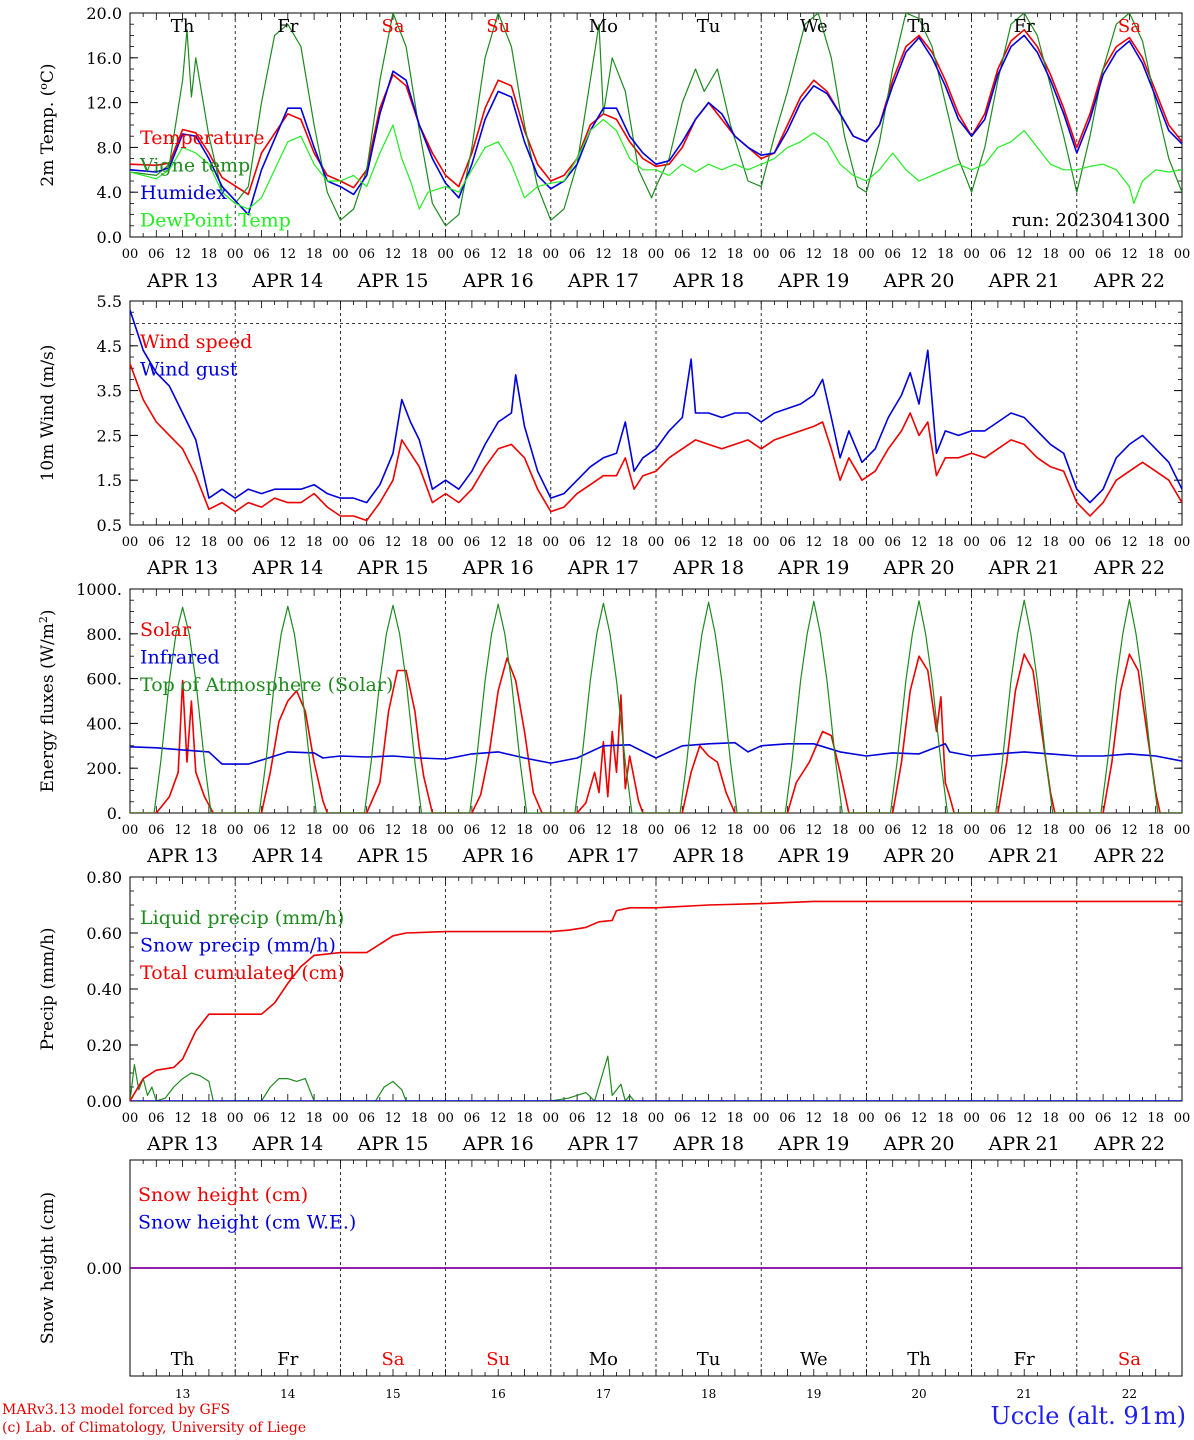 This screenshot has height=1440, width=1194. Describe the element at coordinates (242, 918) in the screenshot. I see `legend-entry: Liquid precip (mm/h)` at that location.